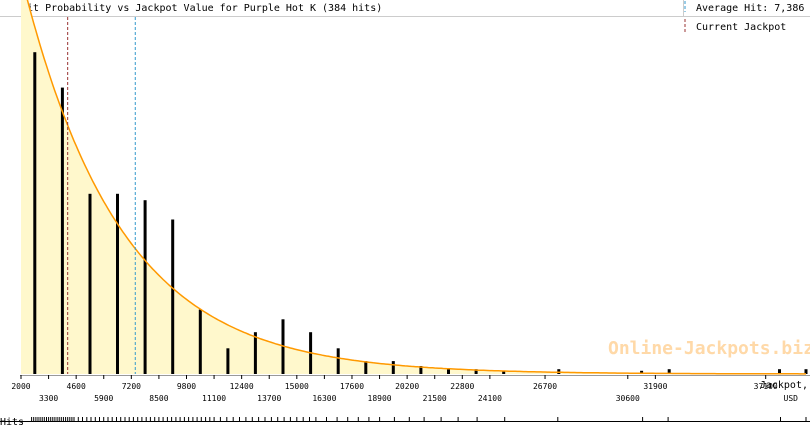 The height and width of the screenshot is (429, 810). Describe the element at coordinates (297, 386) in the screenshot. I see `x-tick-label-top-5: 15000` at that location.